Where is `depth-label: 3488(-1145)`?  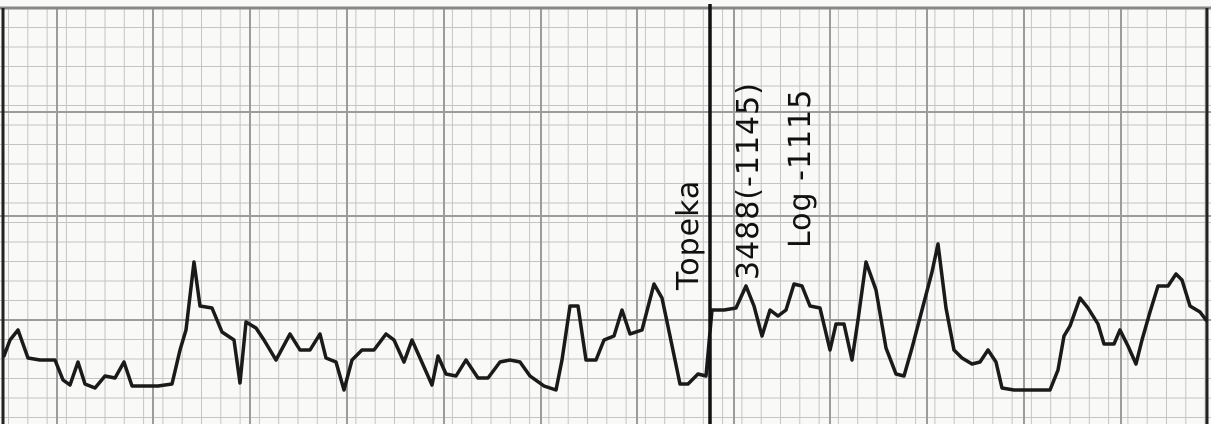
depth-label: 3488(-1145) is located at coordinates (748, 181).